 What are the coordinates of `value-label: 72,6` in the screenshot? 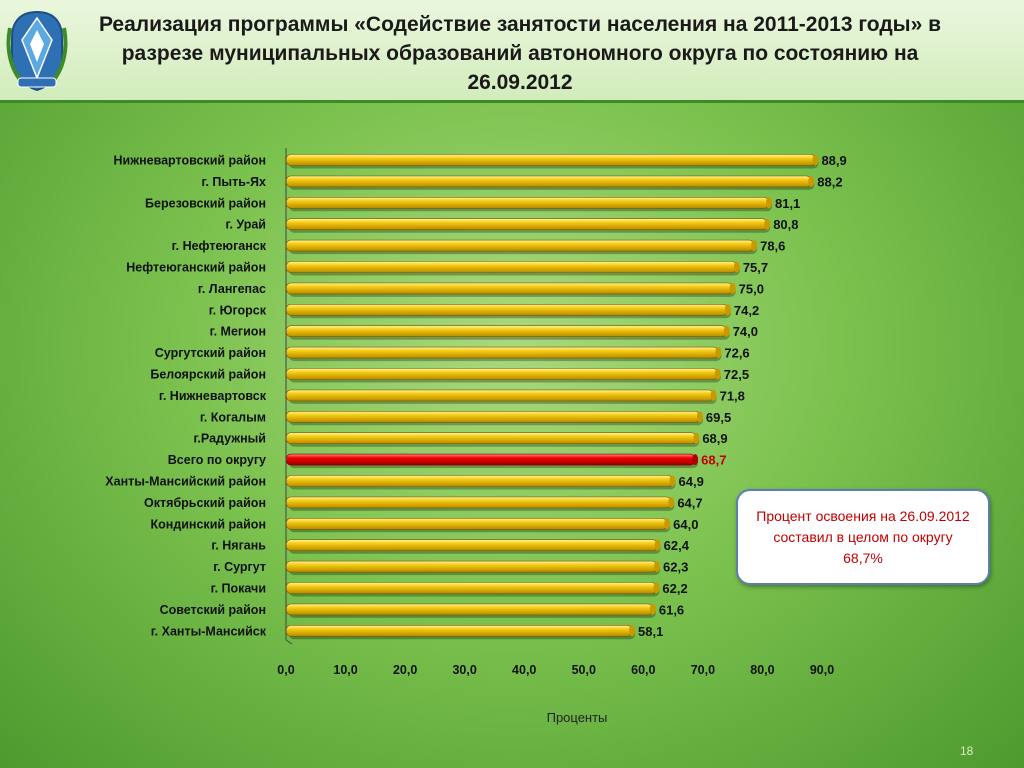 It's located at (736, 353).